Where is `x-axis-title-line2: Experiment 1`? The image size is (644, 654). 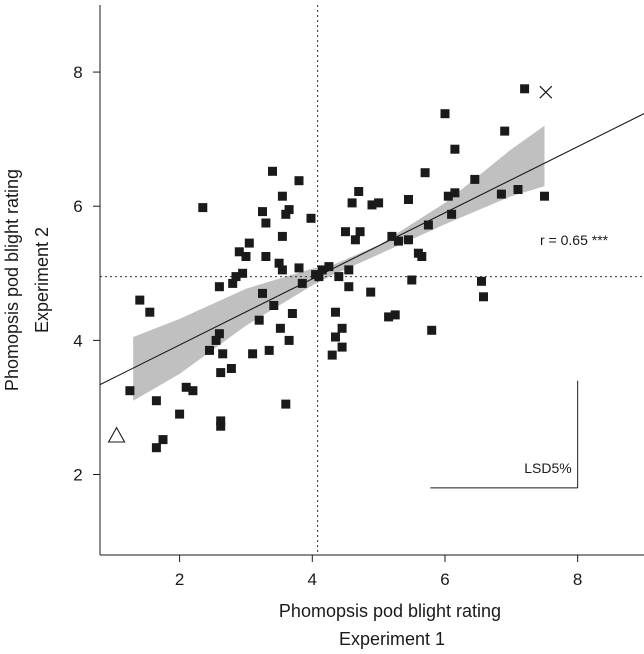
x-axis-title-line2: Experiment 1 is located at coordinates (392, 639).